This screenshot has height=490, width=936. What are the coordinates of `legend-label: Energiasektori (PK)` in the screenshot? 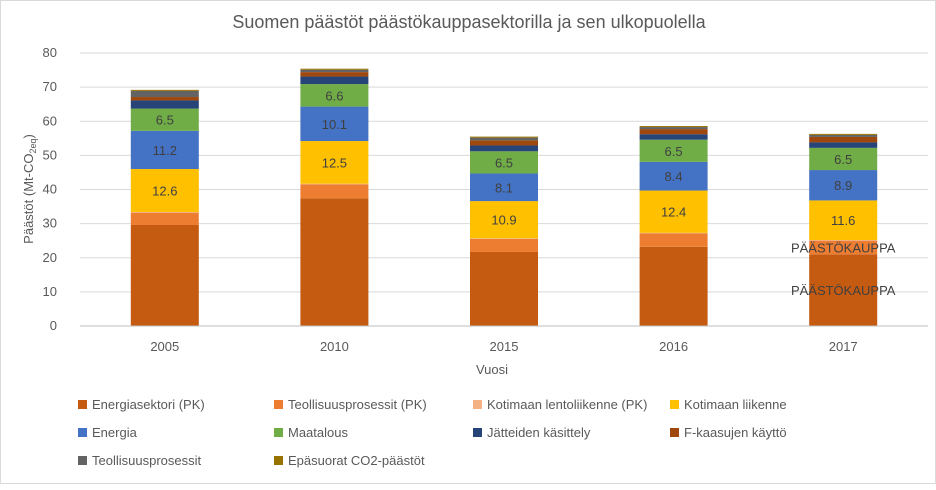 It's located at (148, 404).